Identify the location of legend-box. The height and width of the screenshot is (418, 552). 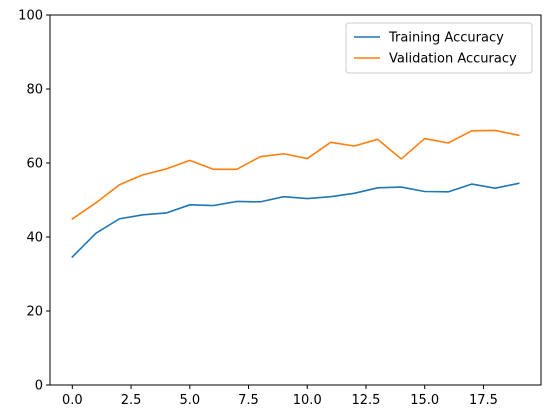
(439, 48).